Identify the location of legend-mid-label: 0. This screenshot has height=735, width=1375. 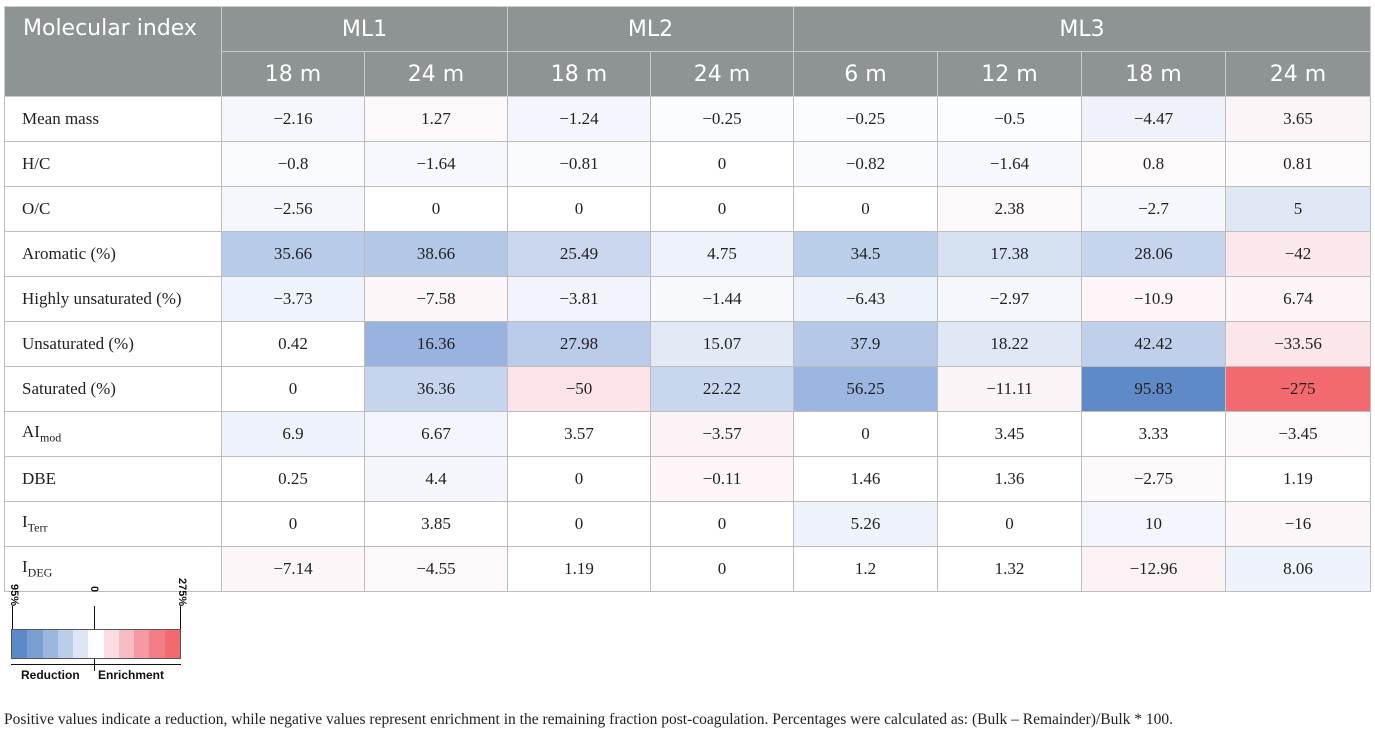
(94, 589).